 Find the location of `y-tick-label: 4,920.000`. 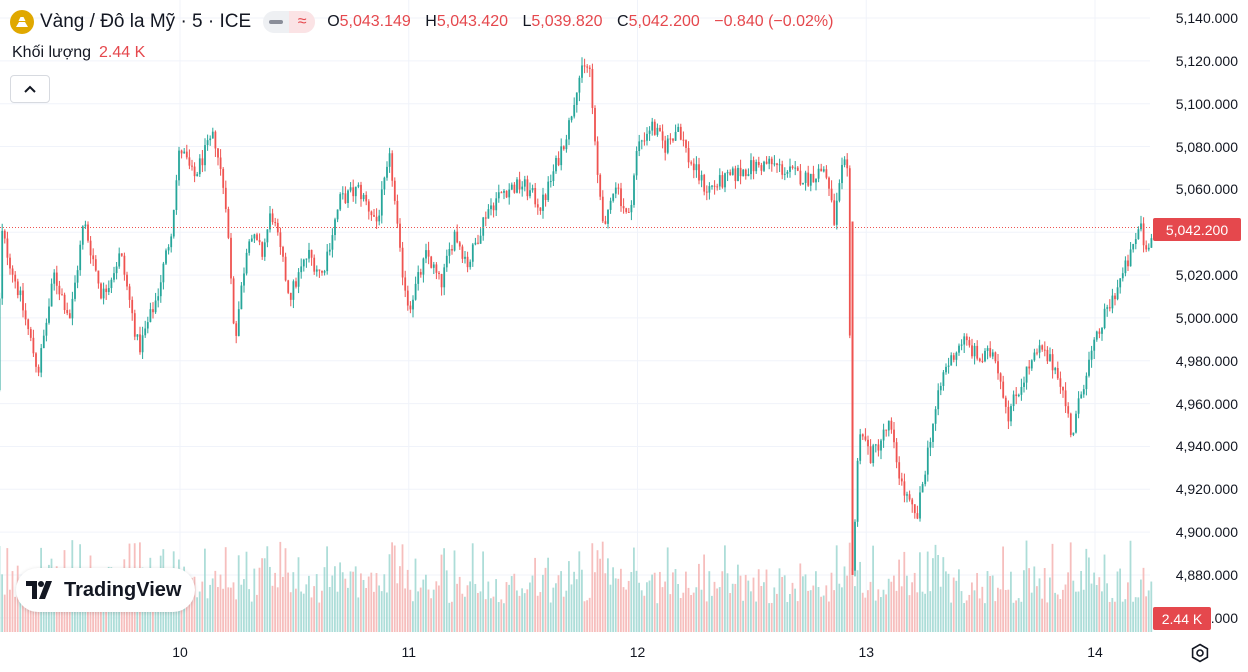

y-tick-label: 4,920.000 is located at coordinates (1206, 489).